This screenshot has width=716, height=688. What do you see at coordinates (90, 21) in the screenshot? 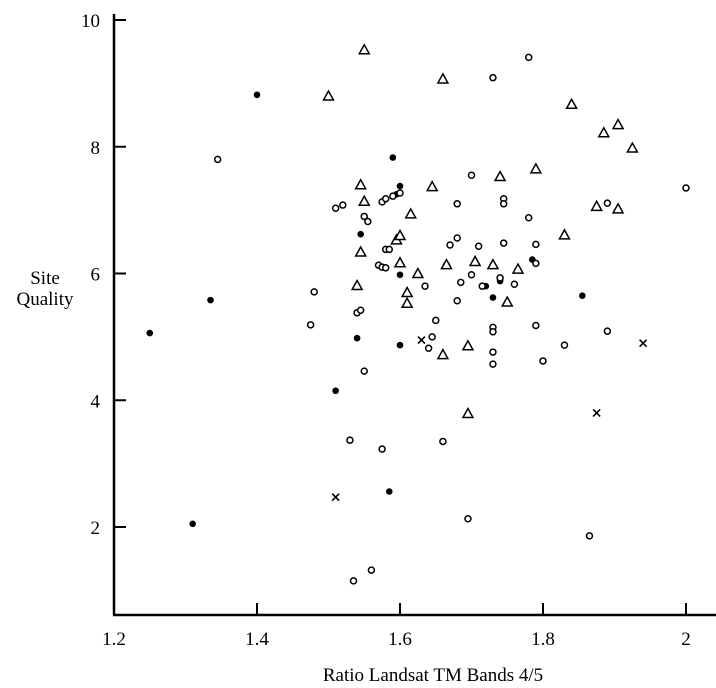
I see `y-tick-label: 10` at bounding box center [90, 21].